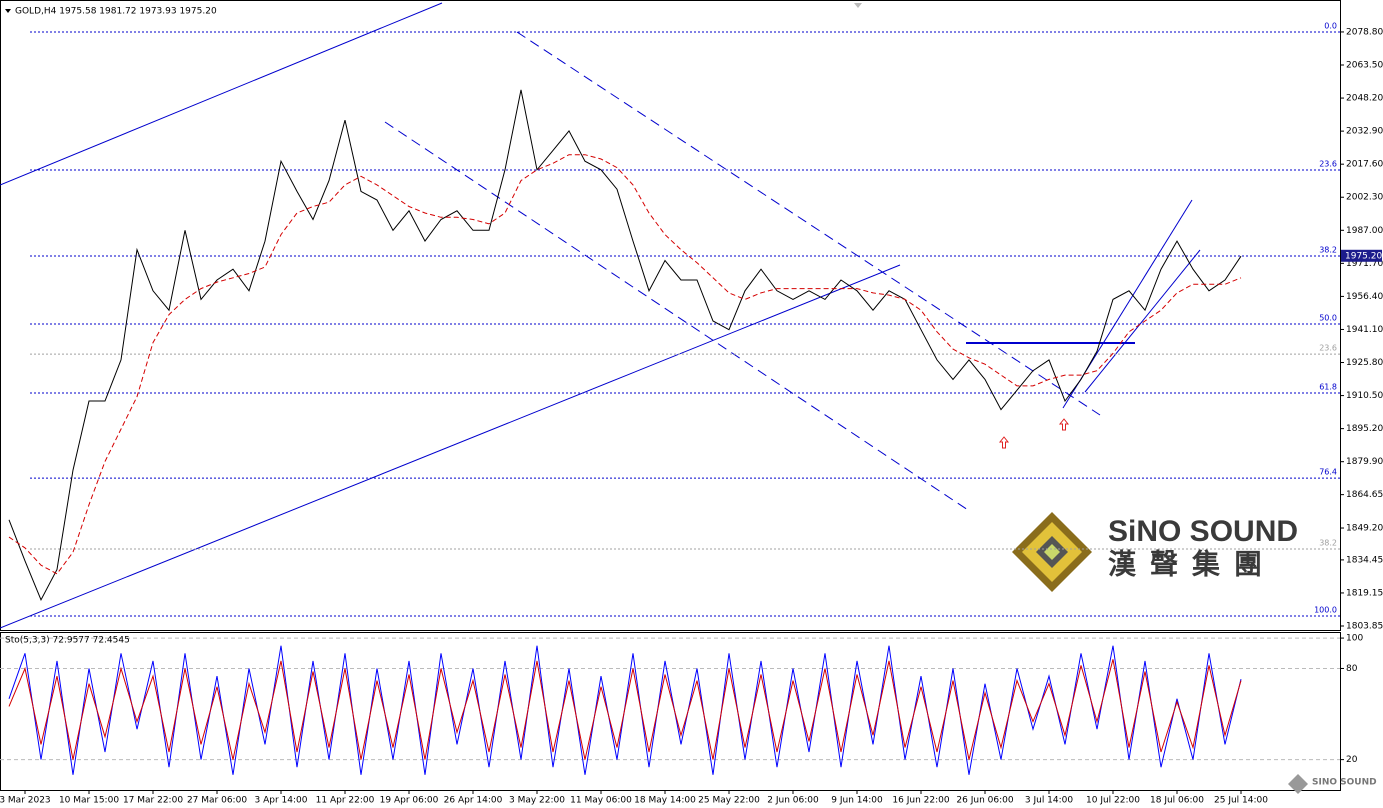 The image size is (1383, 808). I want to click on x-tick-label: 18 May 14:00, so click(665, 801).